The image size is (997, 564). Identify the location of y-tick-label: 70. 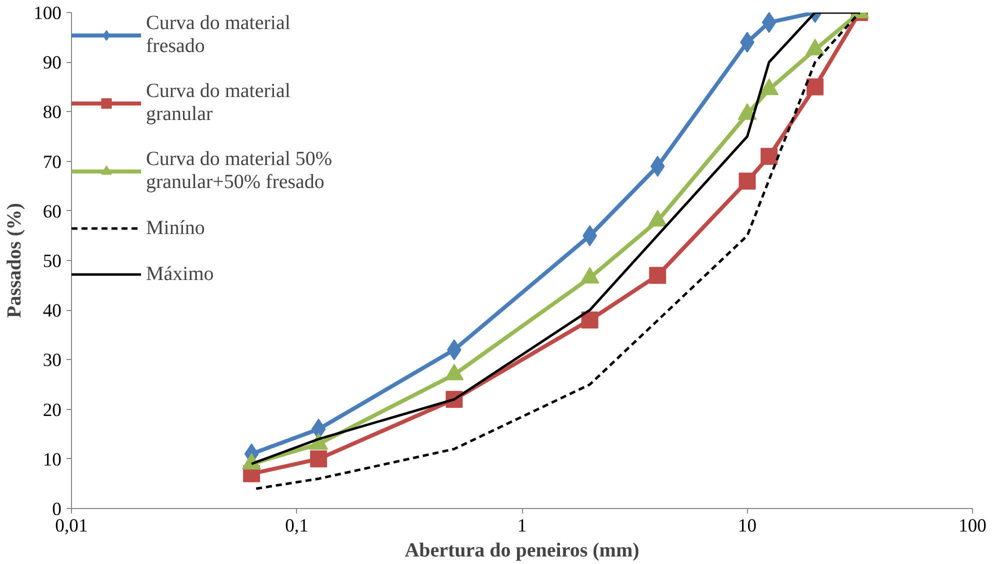
(52, 162).